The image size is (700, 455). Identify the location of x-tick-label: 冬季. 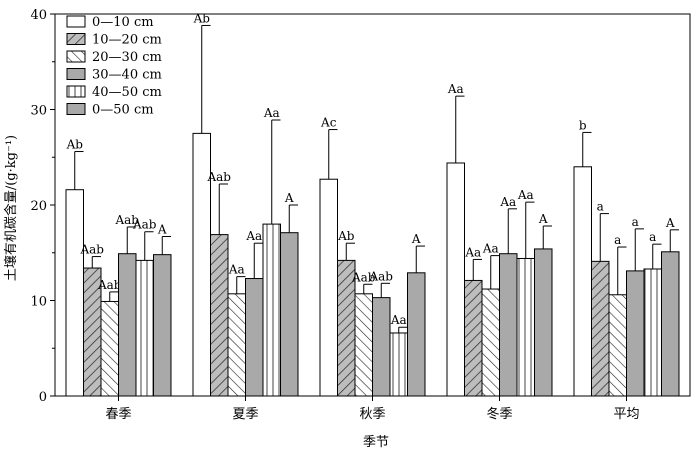
(499, 414).